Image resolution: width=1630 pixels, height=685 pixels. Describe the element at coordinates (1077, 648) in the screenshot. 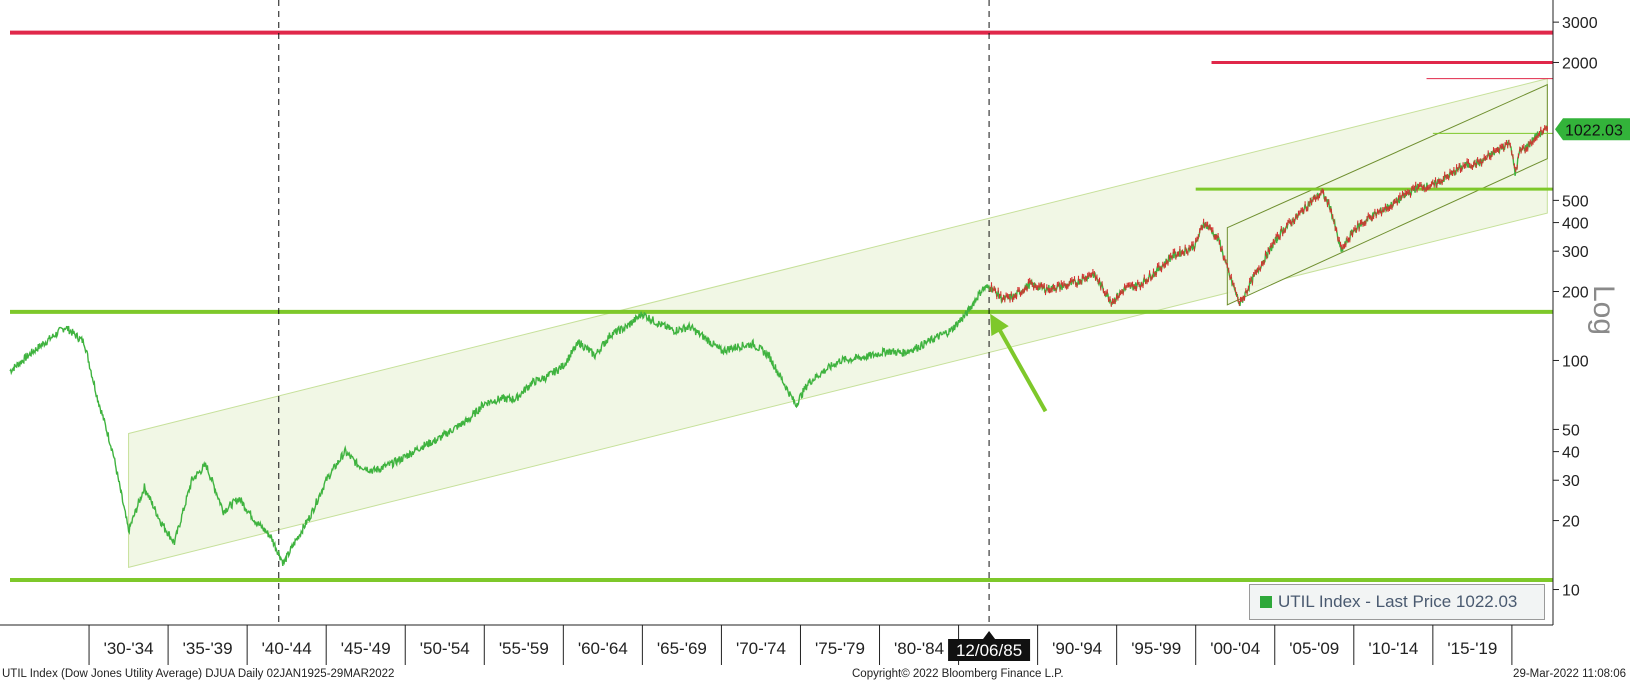

I see `x-tick-label: '90-'94` at that location.